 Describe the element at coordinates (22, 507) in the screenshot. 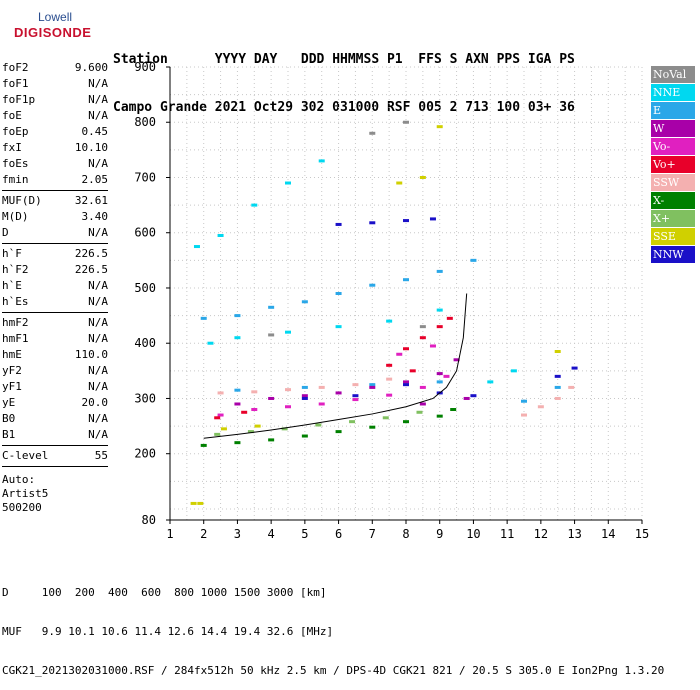

I see `auto-version: 500200` at that location.